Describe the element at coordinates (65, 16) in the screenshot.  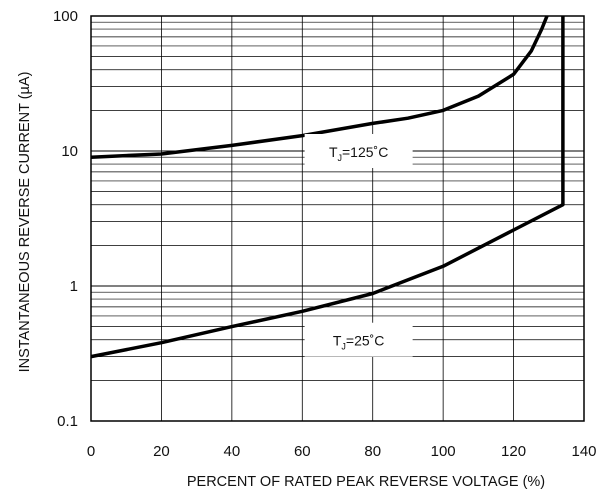
I see `y-tick-label: 100` at that location.